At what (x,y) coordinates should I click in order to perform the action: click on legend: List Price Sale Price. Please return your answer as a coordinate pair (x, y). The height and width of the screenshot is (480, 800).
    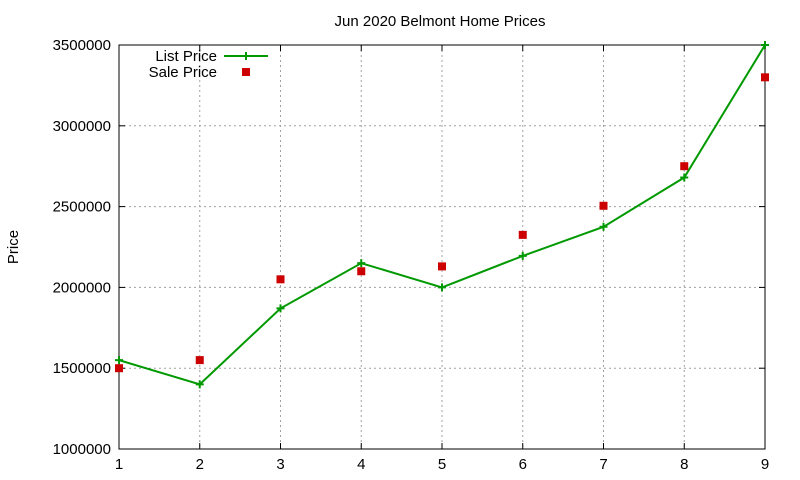
    Looking at the image, I should click on (208, 64).